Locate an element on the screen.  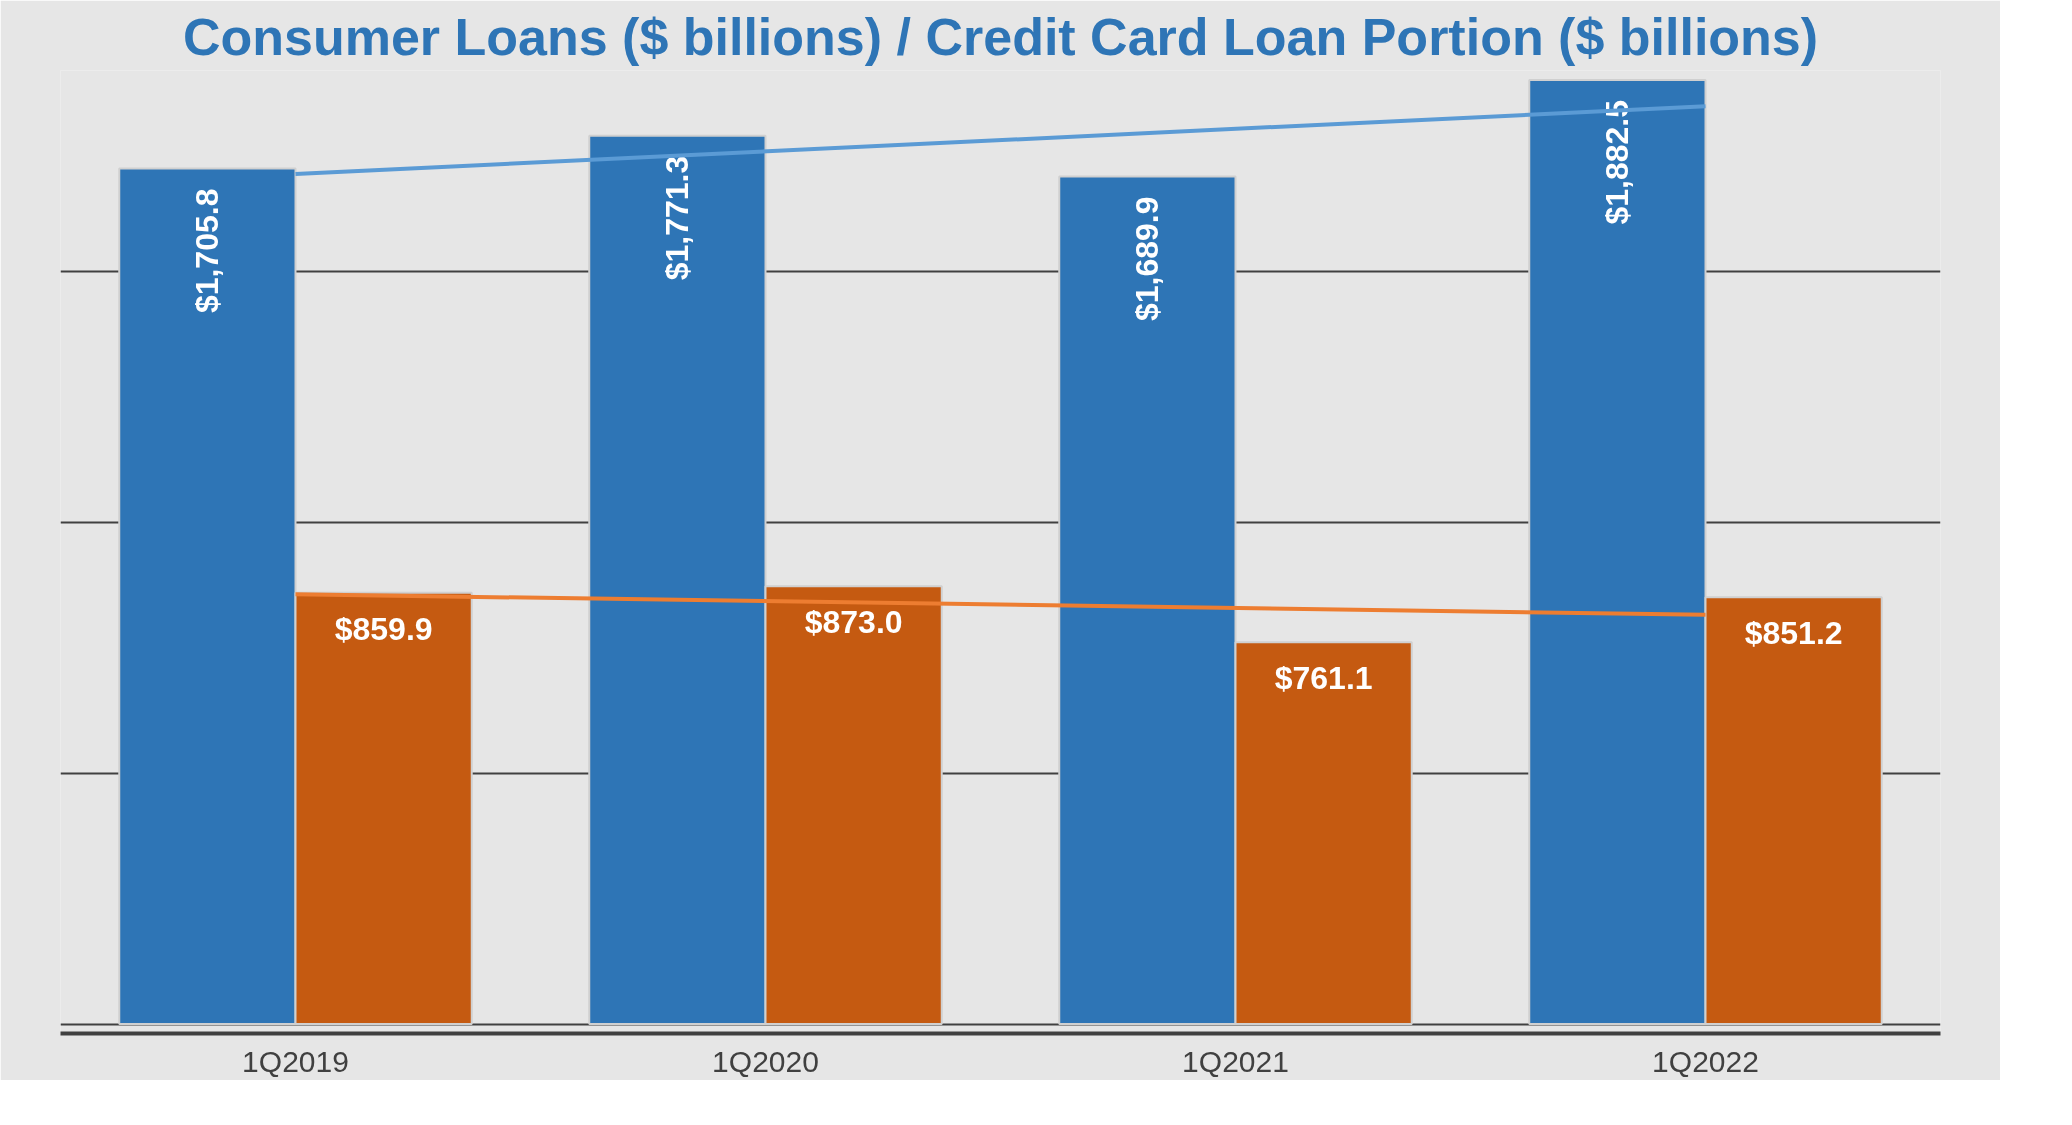
data-label: $1,705.8 is located at coordinates (207, 251).